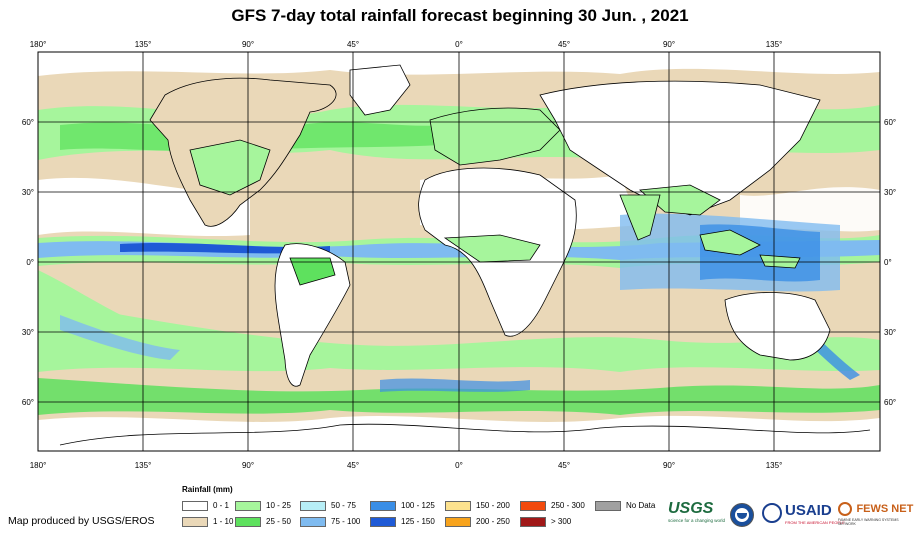  Describe the element at coordinates (278, 505) in the screenshot. I see `legend-label: 10 - 25` at that location.